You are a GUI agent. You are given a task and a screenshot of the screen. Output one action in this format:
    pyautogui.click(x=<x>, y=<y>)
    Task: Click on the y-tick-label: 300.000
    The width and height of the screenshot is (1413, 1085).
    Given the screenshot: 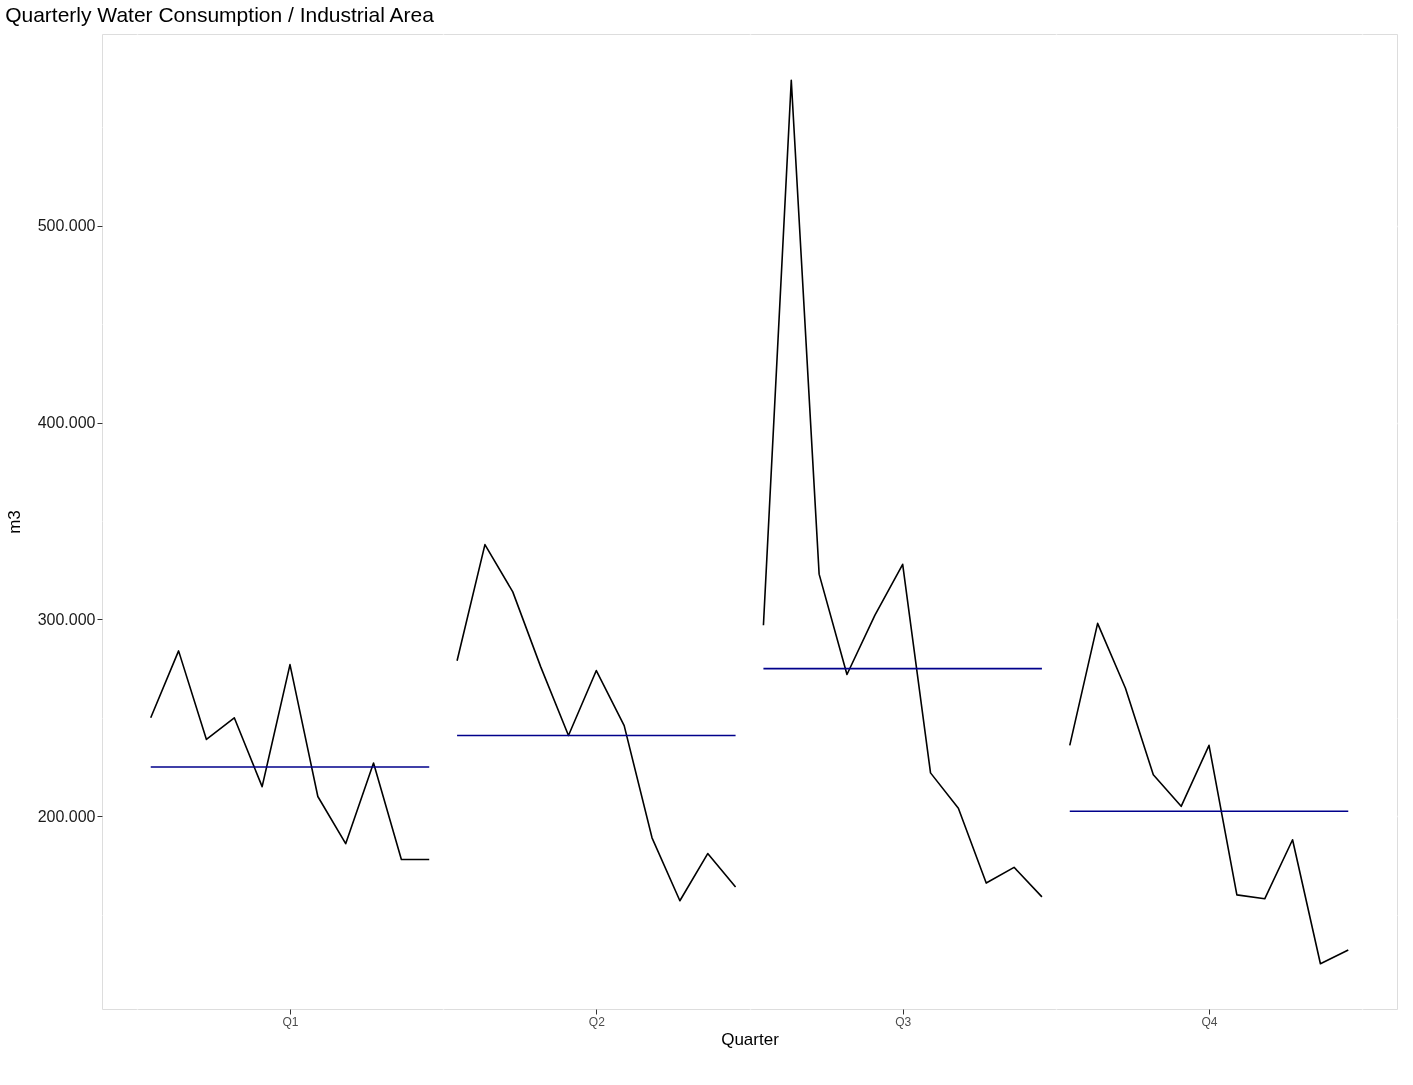 What is the action you would take?
    pyautogui.click(x=66, y=619)
    